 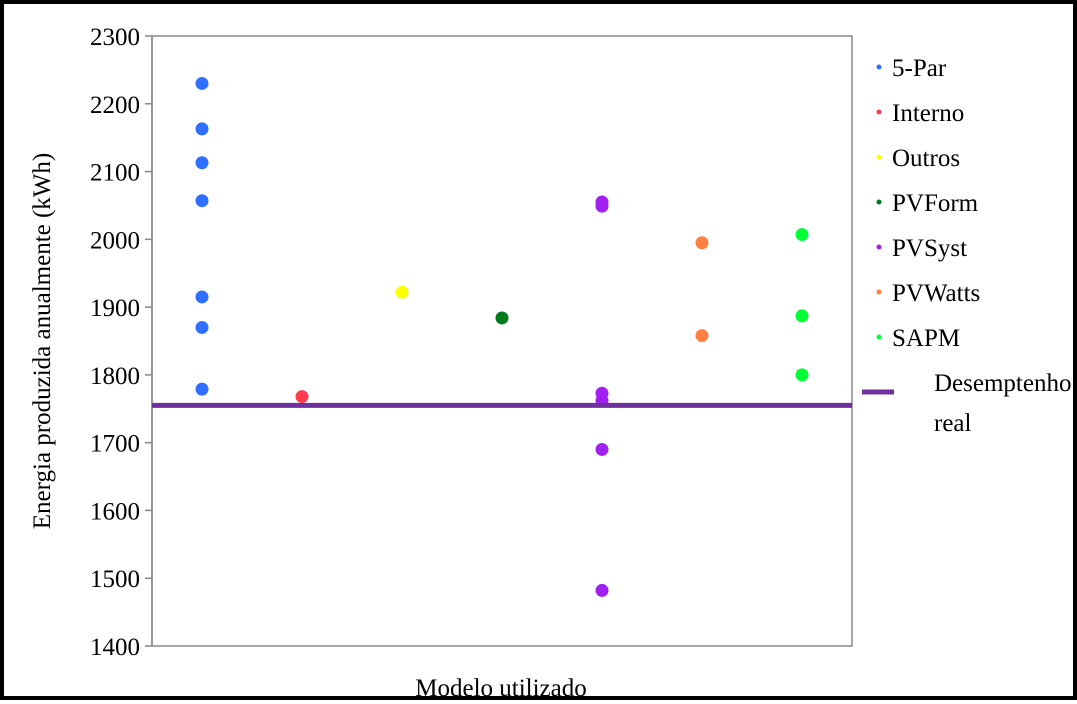 What do you see at coordinates (42, 341) in the screenshot?
I see `y-axis-title: Energia produzida anualmente (kWh)` at bounding box center [42, 341].